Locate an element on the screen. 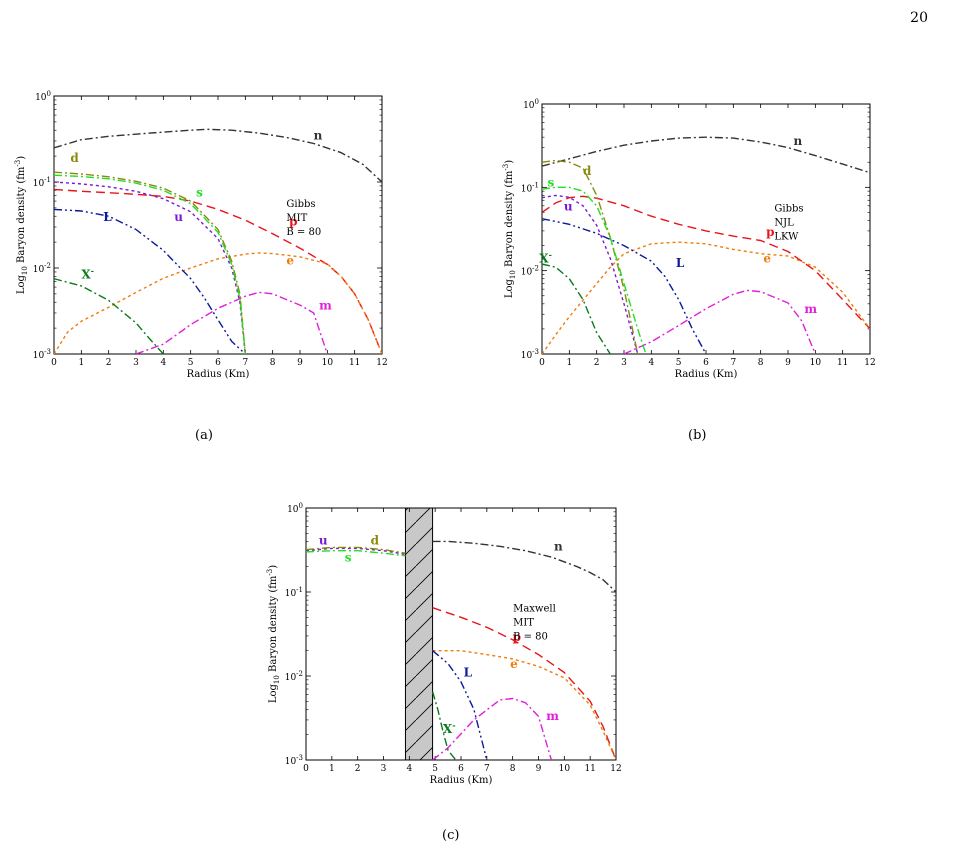  series-line-m is located at coordinates (231, 322).